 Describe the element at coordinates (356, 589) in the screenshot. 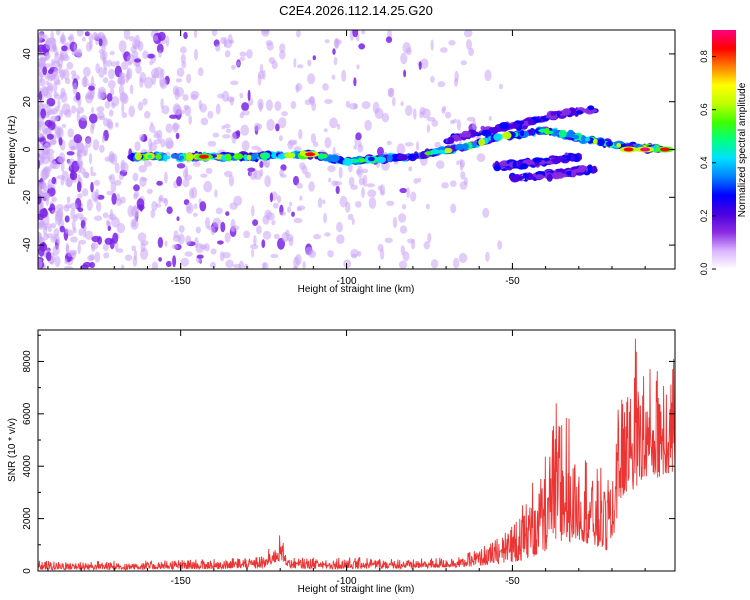

I see `snr-x-label: Height of straight line (km)` at that location.